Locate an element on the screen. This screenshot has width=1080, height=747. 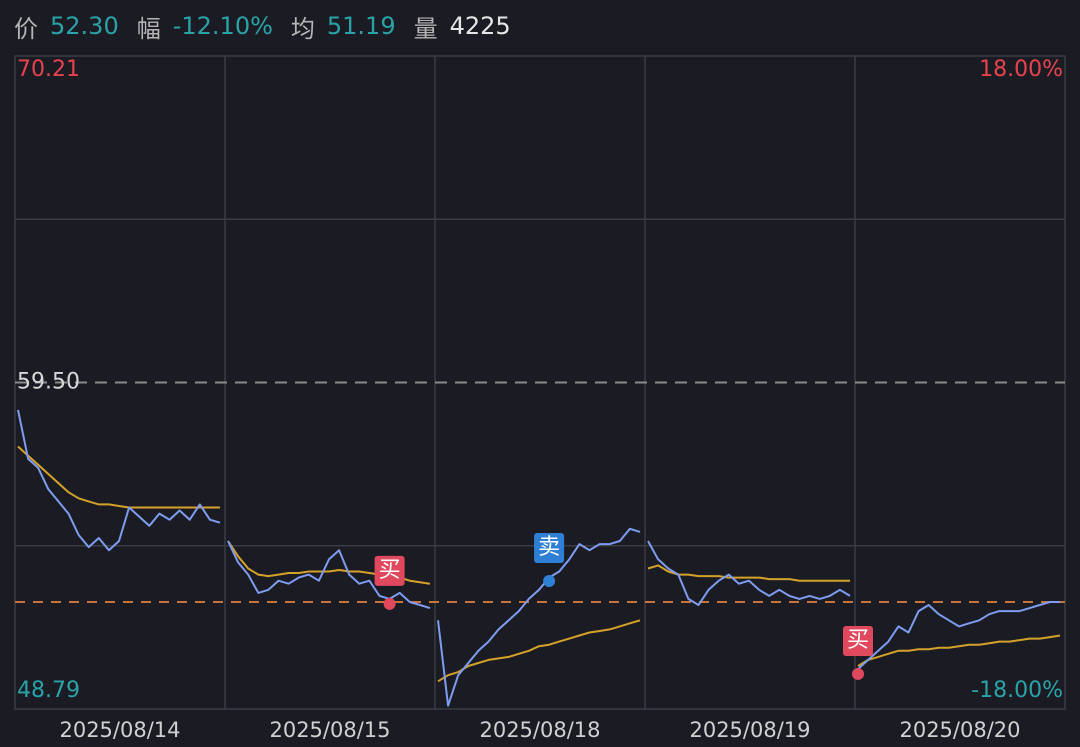
y-tick-label: 48.79 is located at coordinates (48, 690).